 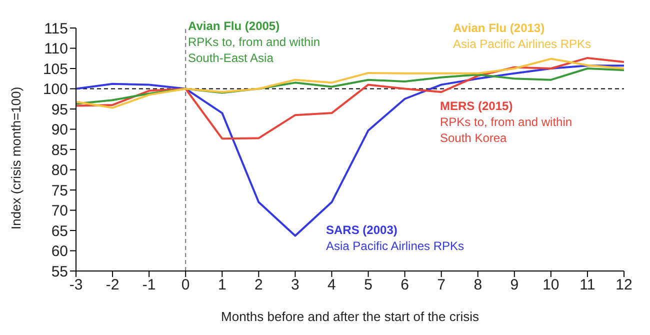 What do you see at coordinates (350, 316) in the screenshot?
I see `x-axis-title: Months before and after the start of the crisis` at bounding box center [350, 316].